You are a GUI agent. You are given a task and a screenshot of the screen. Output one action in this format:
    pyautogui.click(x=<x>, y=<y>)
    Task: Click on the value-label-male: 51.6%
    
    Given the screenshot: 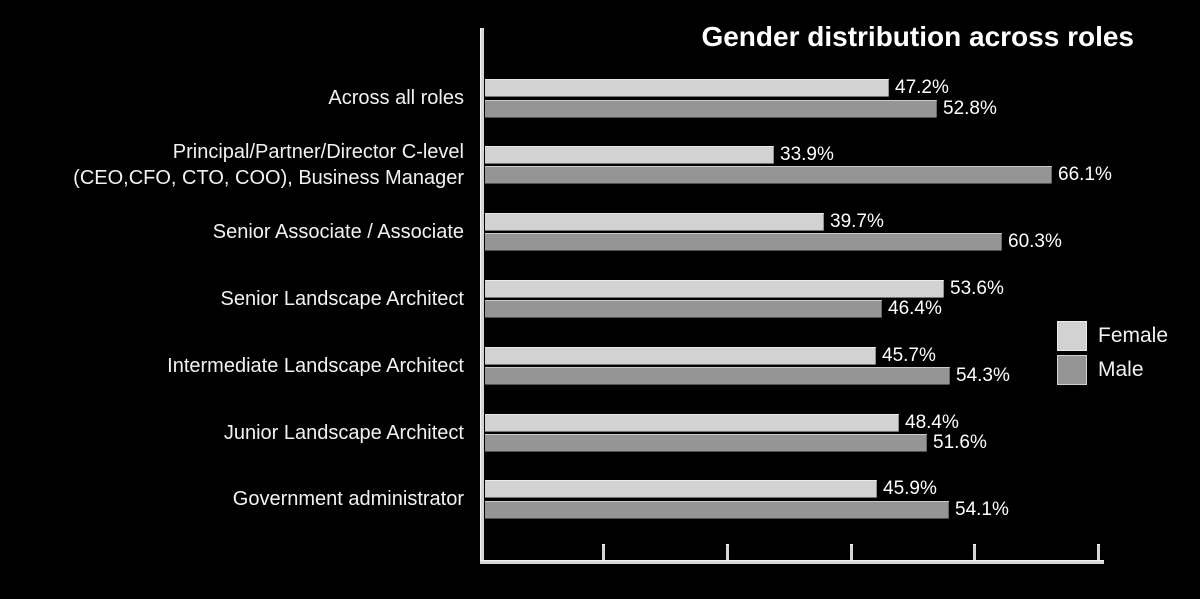 What is the action you would take?
    pyautogui.click(x=960, y=442)
    